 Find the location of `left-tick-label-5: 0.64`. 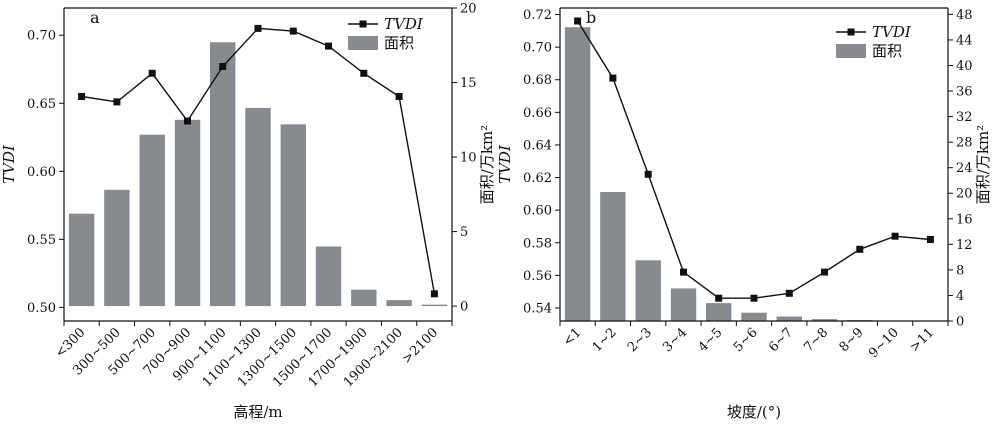

left-tick-label-5: 0.64 is located at coordinates (537, 145).